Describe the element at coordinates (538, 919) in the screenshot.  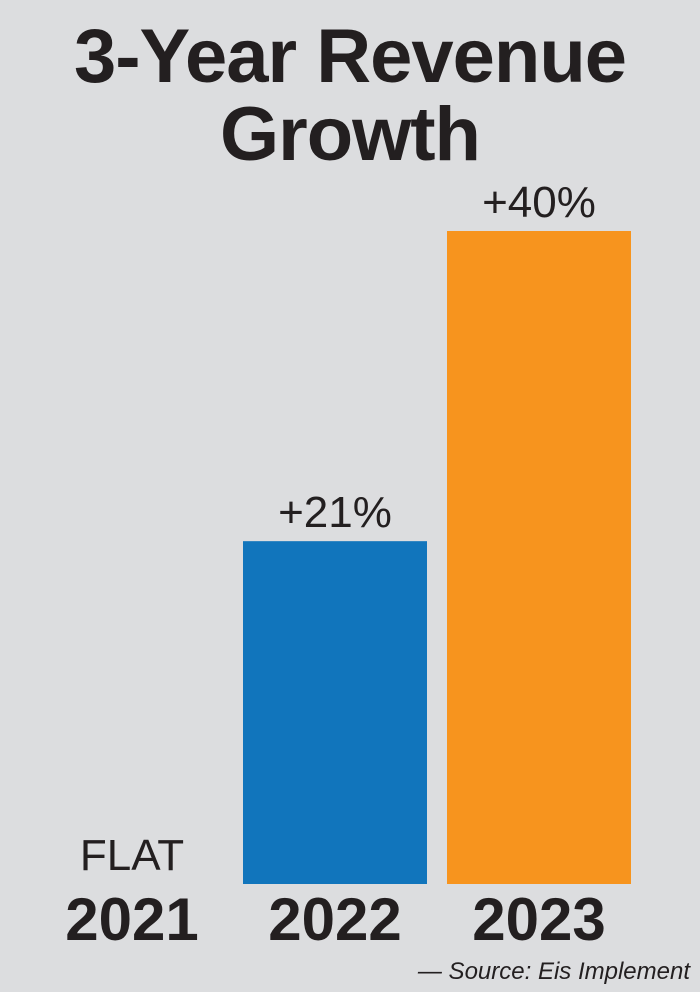
I see `category-label-2023: 2023` at that location.